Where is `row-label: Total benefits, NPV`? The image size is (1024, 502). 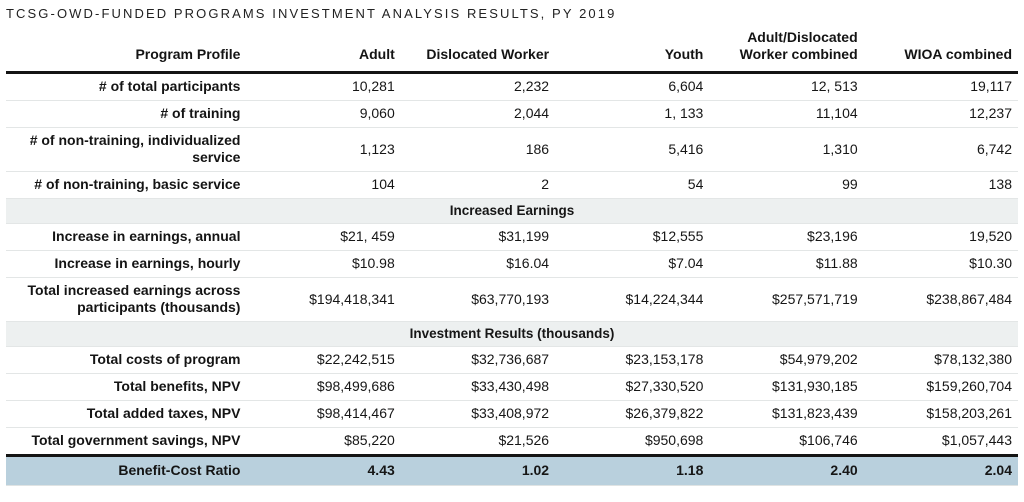 row-label: Total benefits, NPV is located at coordinates (126, 387).